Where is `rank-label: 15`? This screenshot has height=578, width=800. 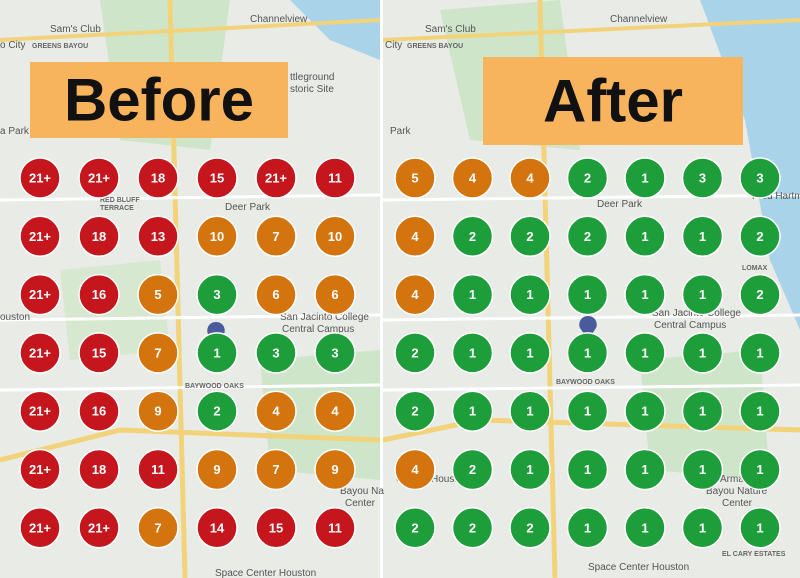 rank-label: 15 is located at coordinates (276, 527).